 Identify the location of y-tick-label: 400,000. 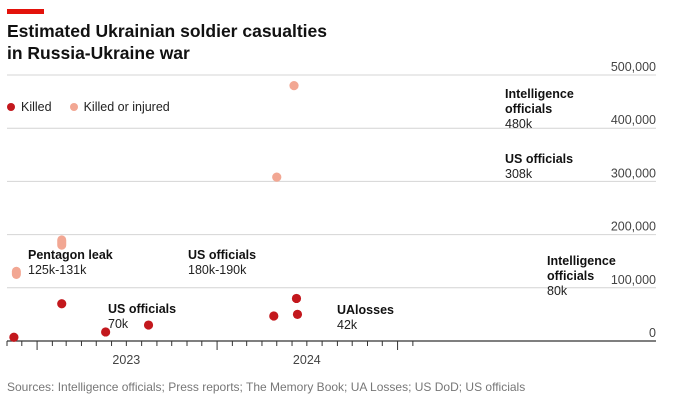
(633, 120).